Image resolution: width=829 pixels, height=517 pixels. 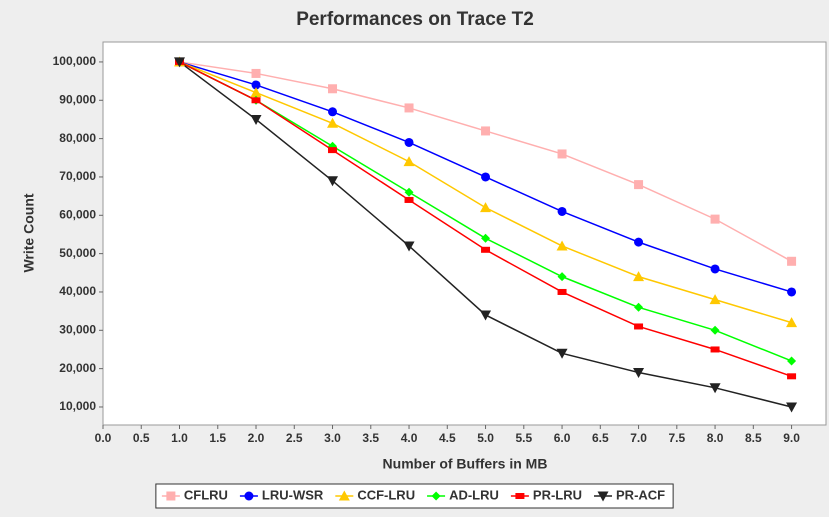 What do you see at coordinates (77, 99) in the screenshot?
I see `y-tick-label: 90,000` at bounding box center [77, 99].